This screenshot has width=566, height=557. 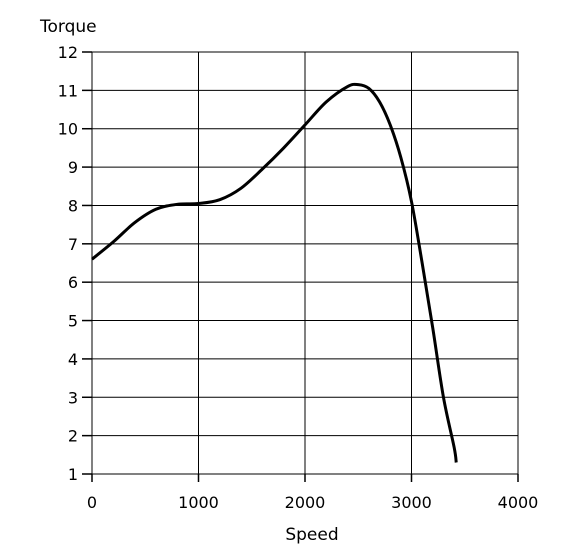 What do you see at coordinates (73, 167) in the screenshot?
I see `y-tick-label: 9` at bounding box center [73, 167].